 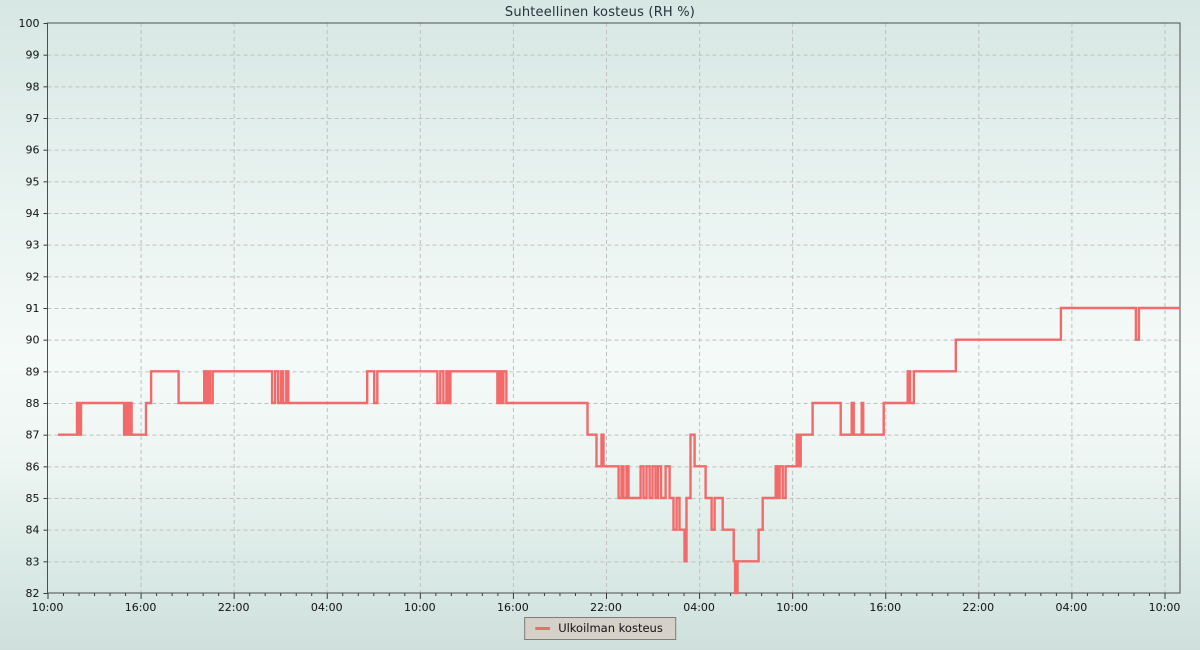 I want to click on y-tick-labels: 82 83 84 85 86 87 88 89 90 91 92 93 94 95 96 97 98 99 100, so click(x=29, y=308).